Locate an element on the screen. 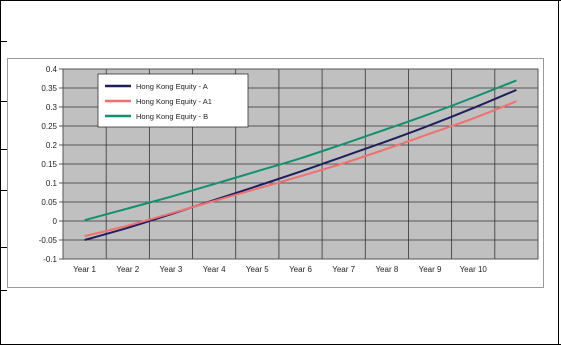 This screenshot has height=345, width=561. y-tick-label: 0.4 is located at coordinates (52, 69).